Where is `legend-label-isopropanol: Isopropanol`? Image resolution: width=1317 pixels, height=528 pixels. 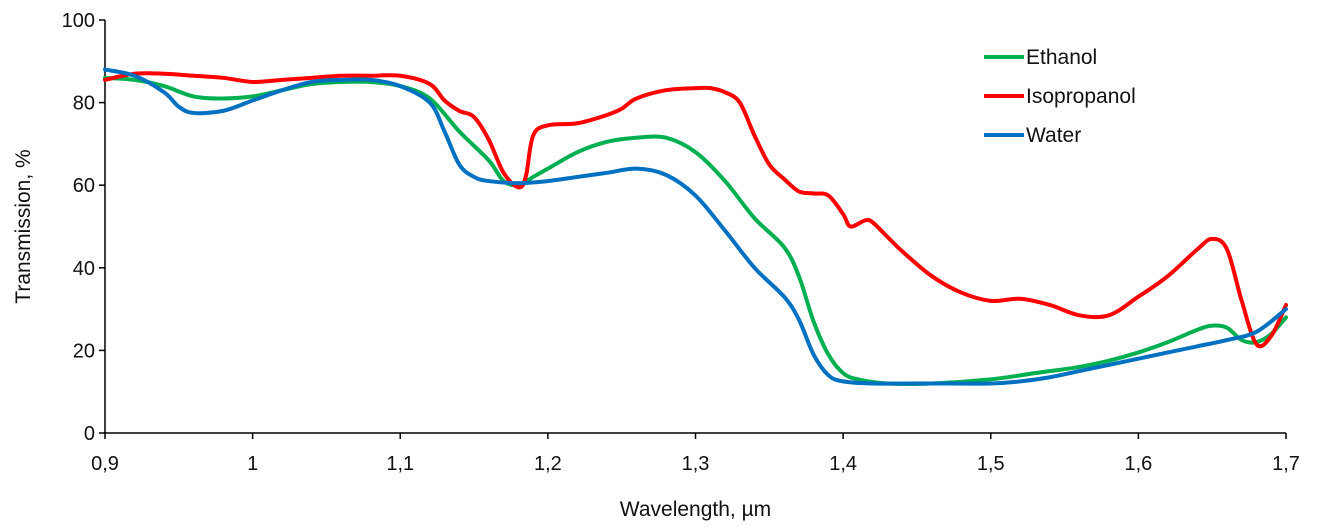 legend-label-isopropanol: Isopropanol is located at coordinates (1081, 96).